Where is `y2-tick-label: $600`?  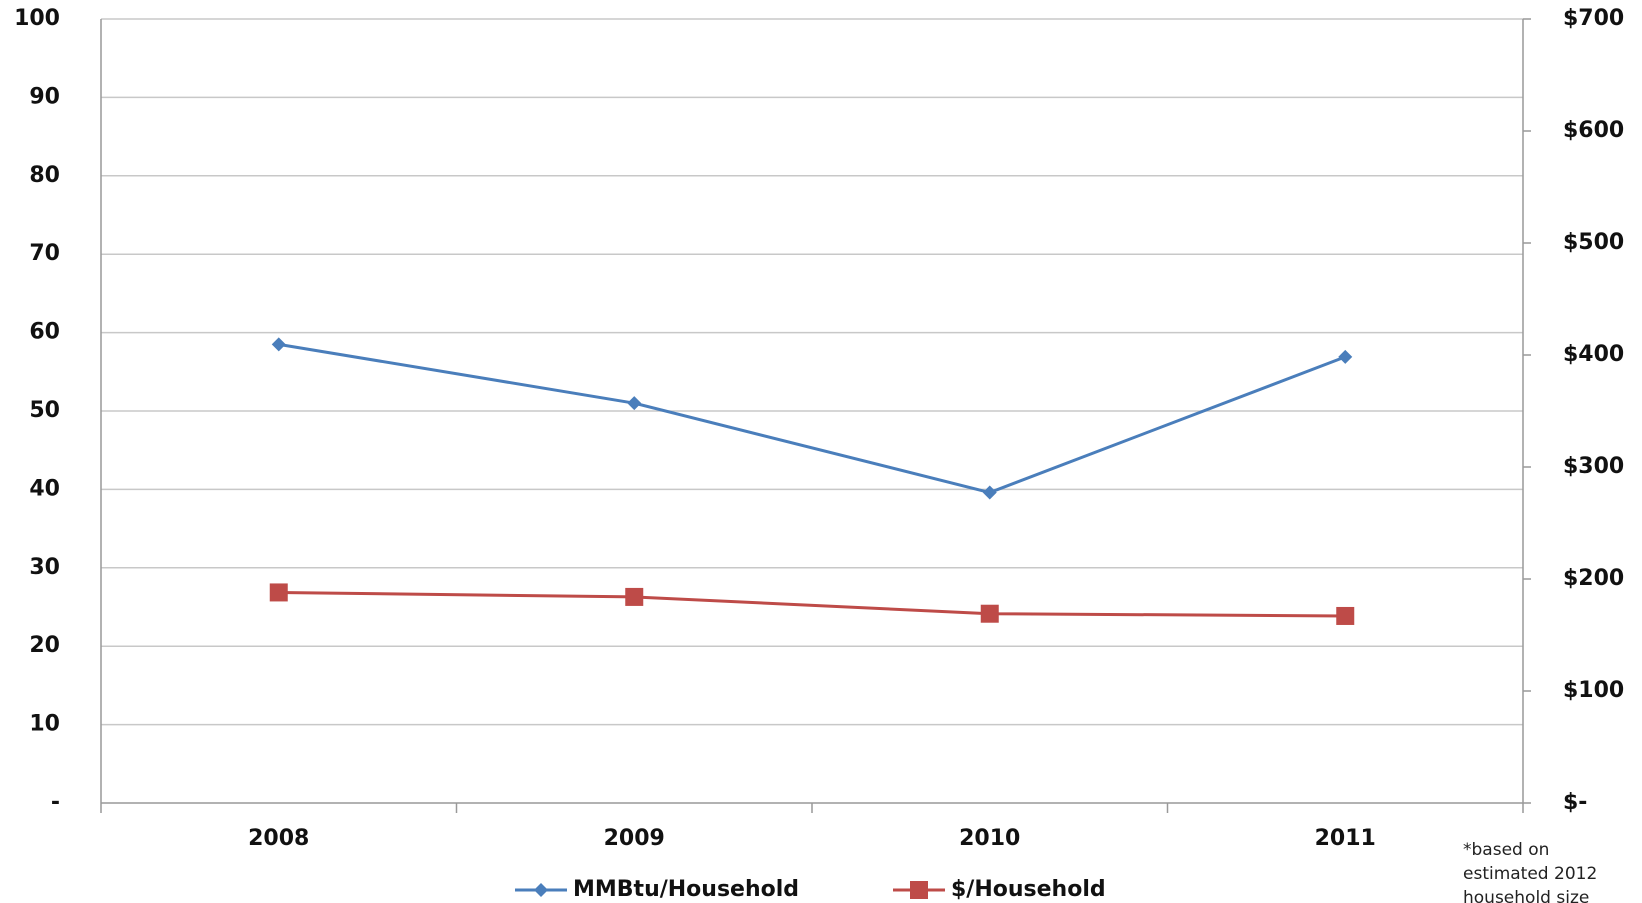
y2-tick-label: $600 is located at coordinates (1593, 130).